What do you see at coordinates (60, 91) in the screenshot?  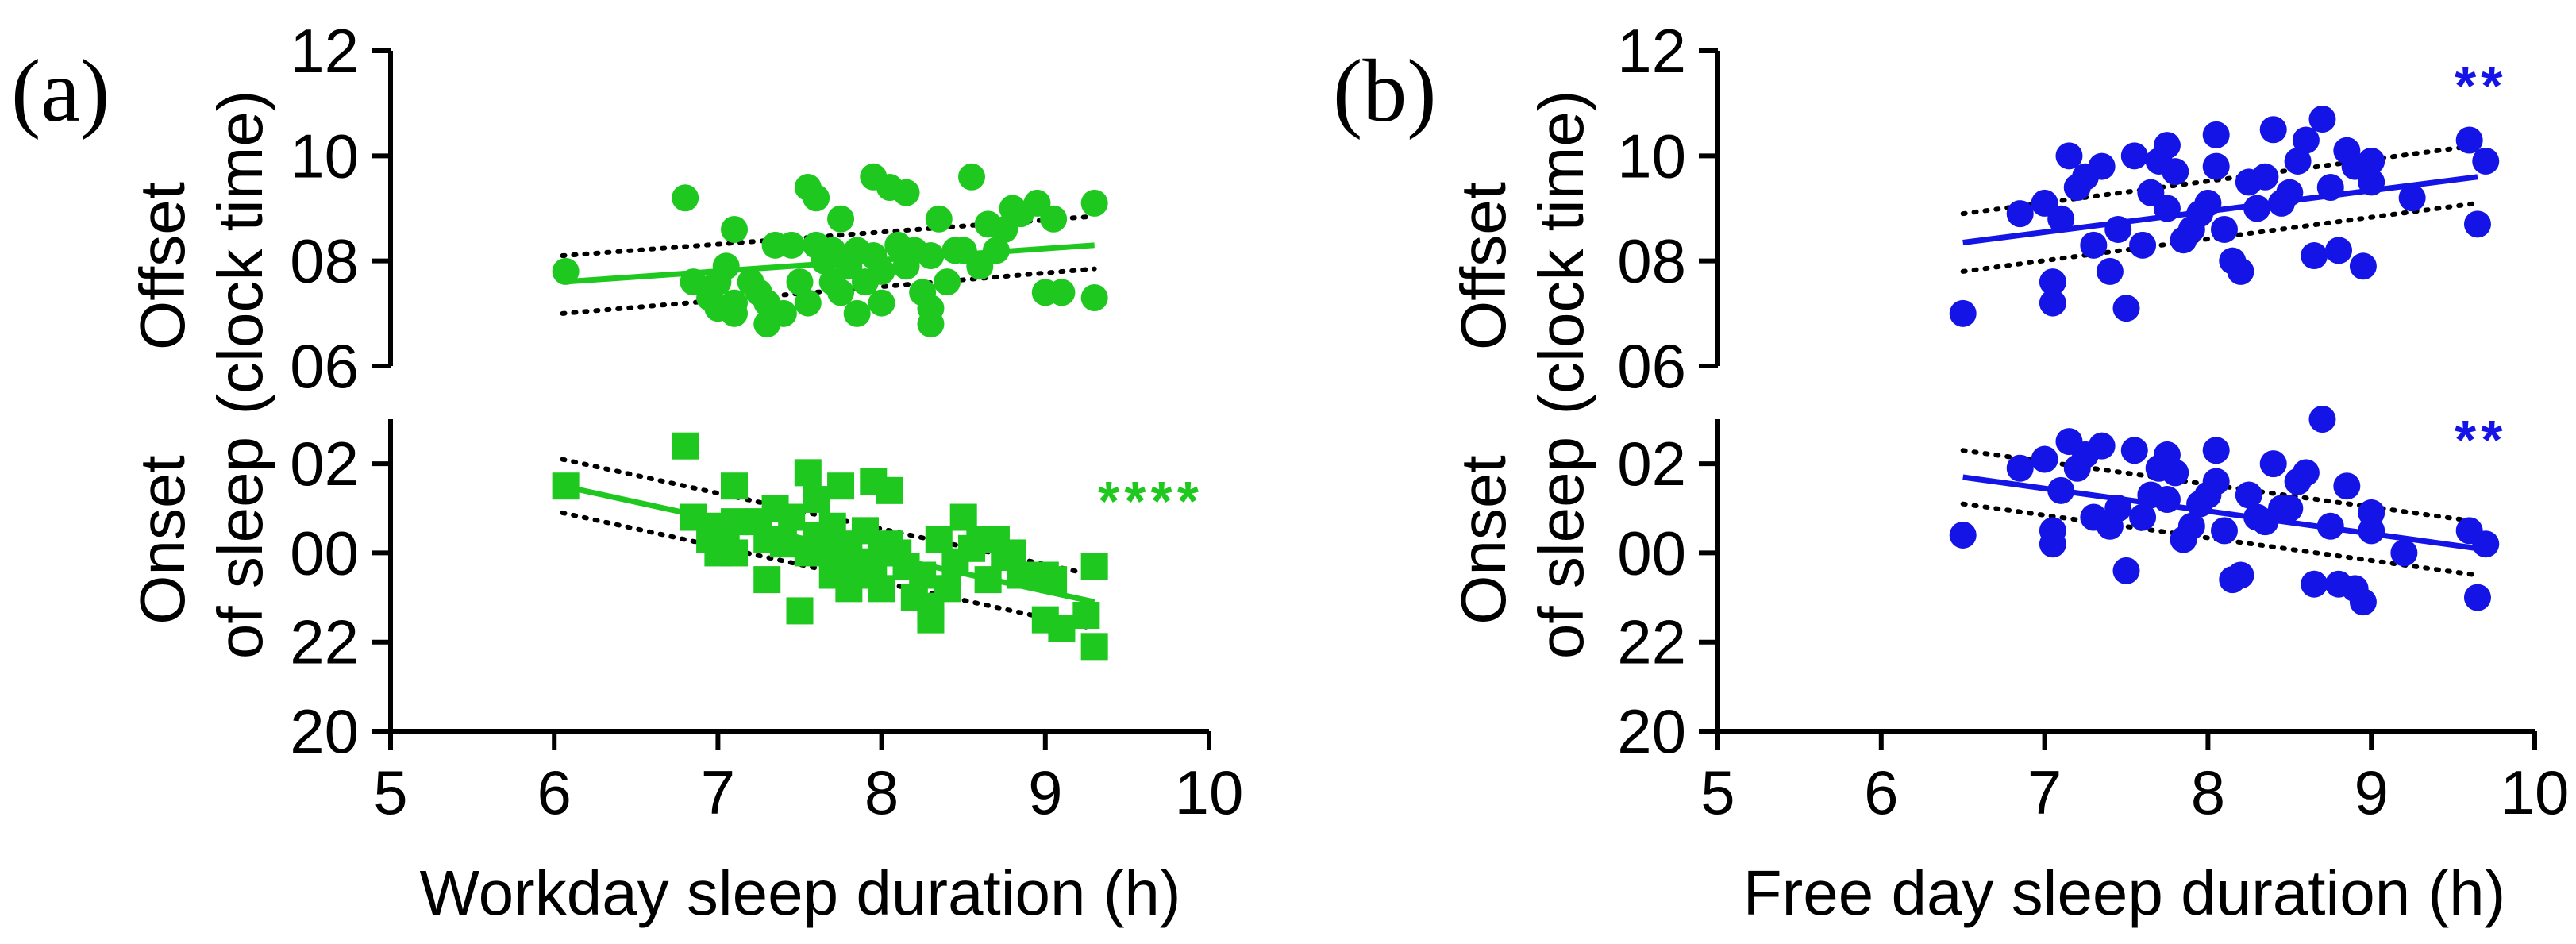 I see `panel-a-label: (a)` at bounding box center [60, 91].